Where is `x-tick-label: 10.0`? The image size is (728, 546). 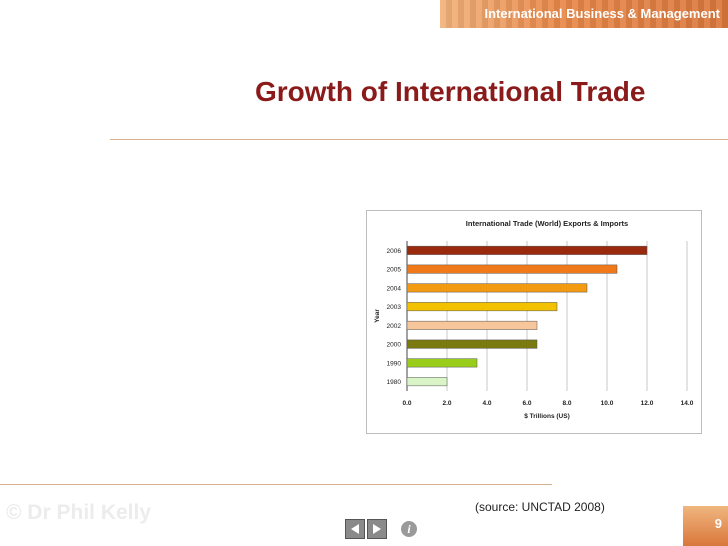
x-tick-label: 10.0 is located at coordinates (607, 403).